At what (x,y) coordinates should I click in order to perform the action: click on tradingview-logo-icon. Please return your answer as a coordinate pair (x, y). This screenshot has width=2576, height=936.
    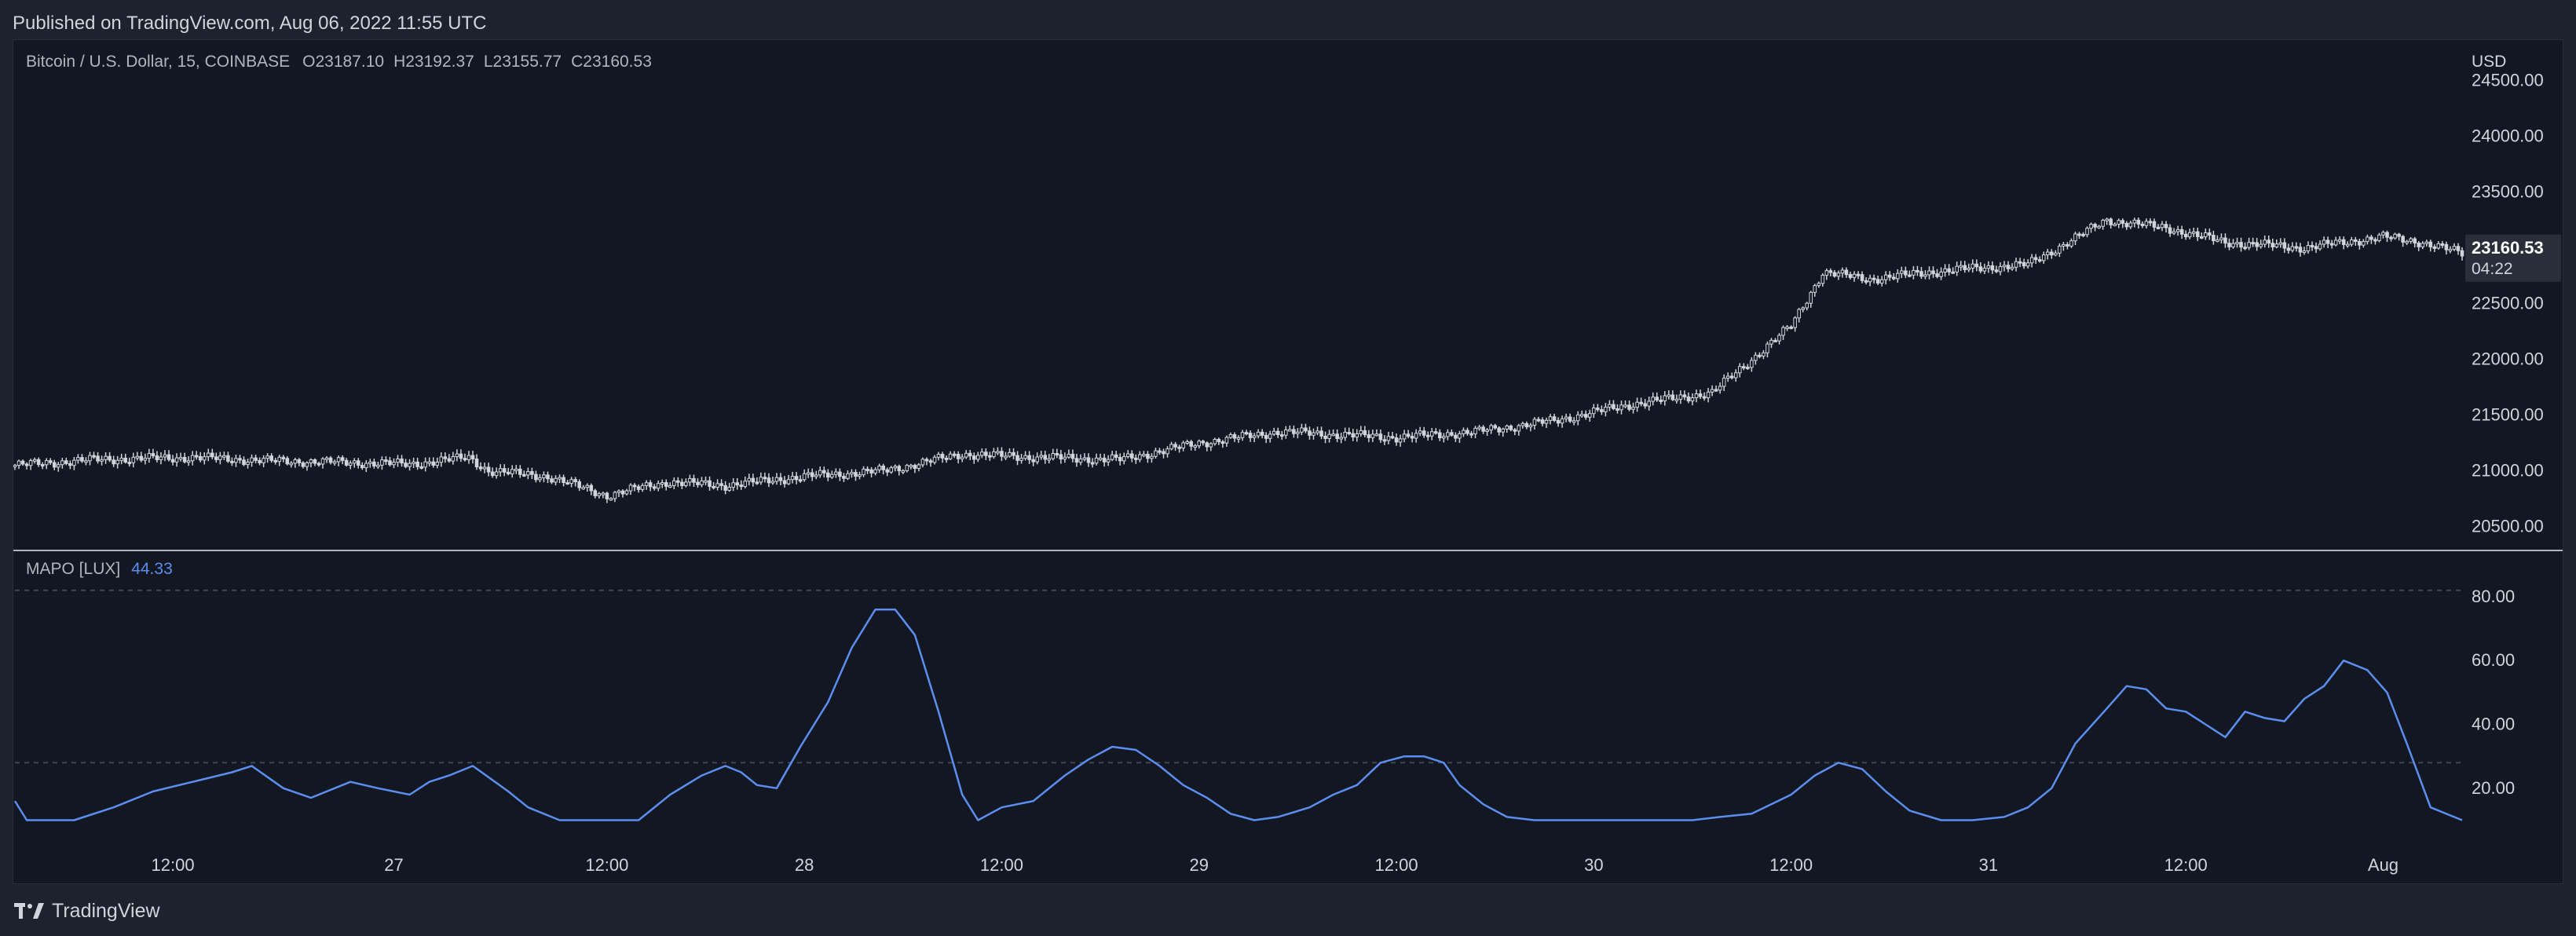
    Looking at the image, I should click on (29, 911).